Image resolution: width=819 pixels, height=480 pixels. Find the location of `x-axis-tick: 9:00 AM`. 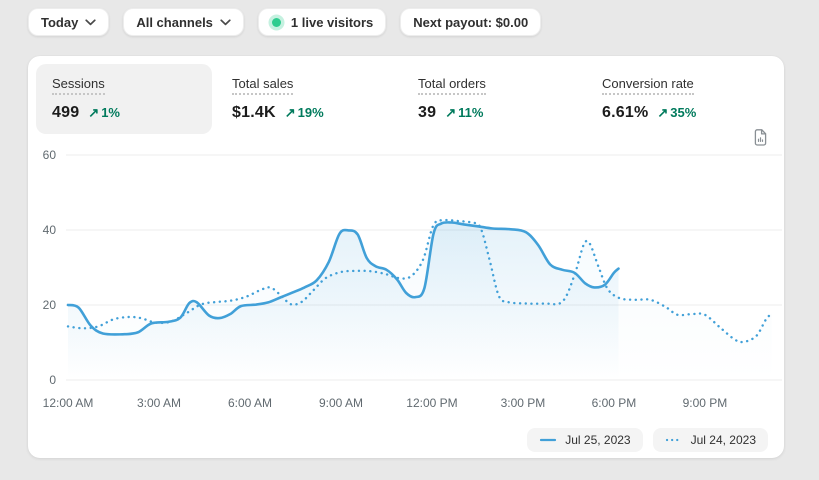

x-axis-tick: 9:00 AM is located at coordinates (340, 403).